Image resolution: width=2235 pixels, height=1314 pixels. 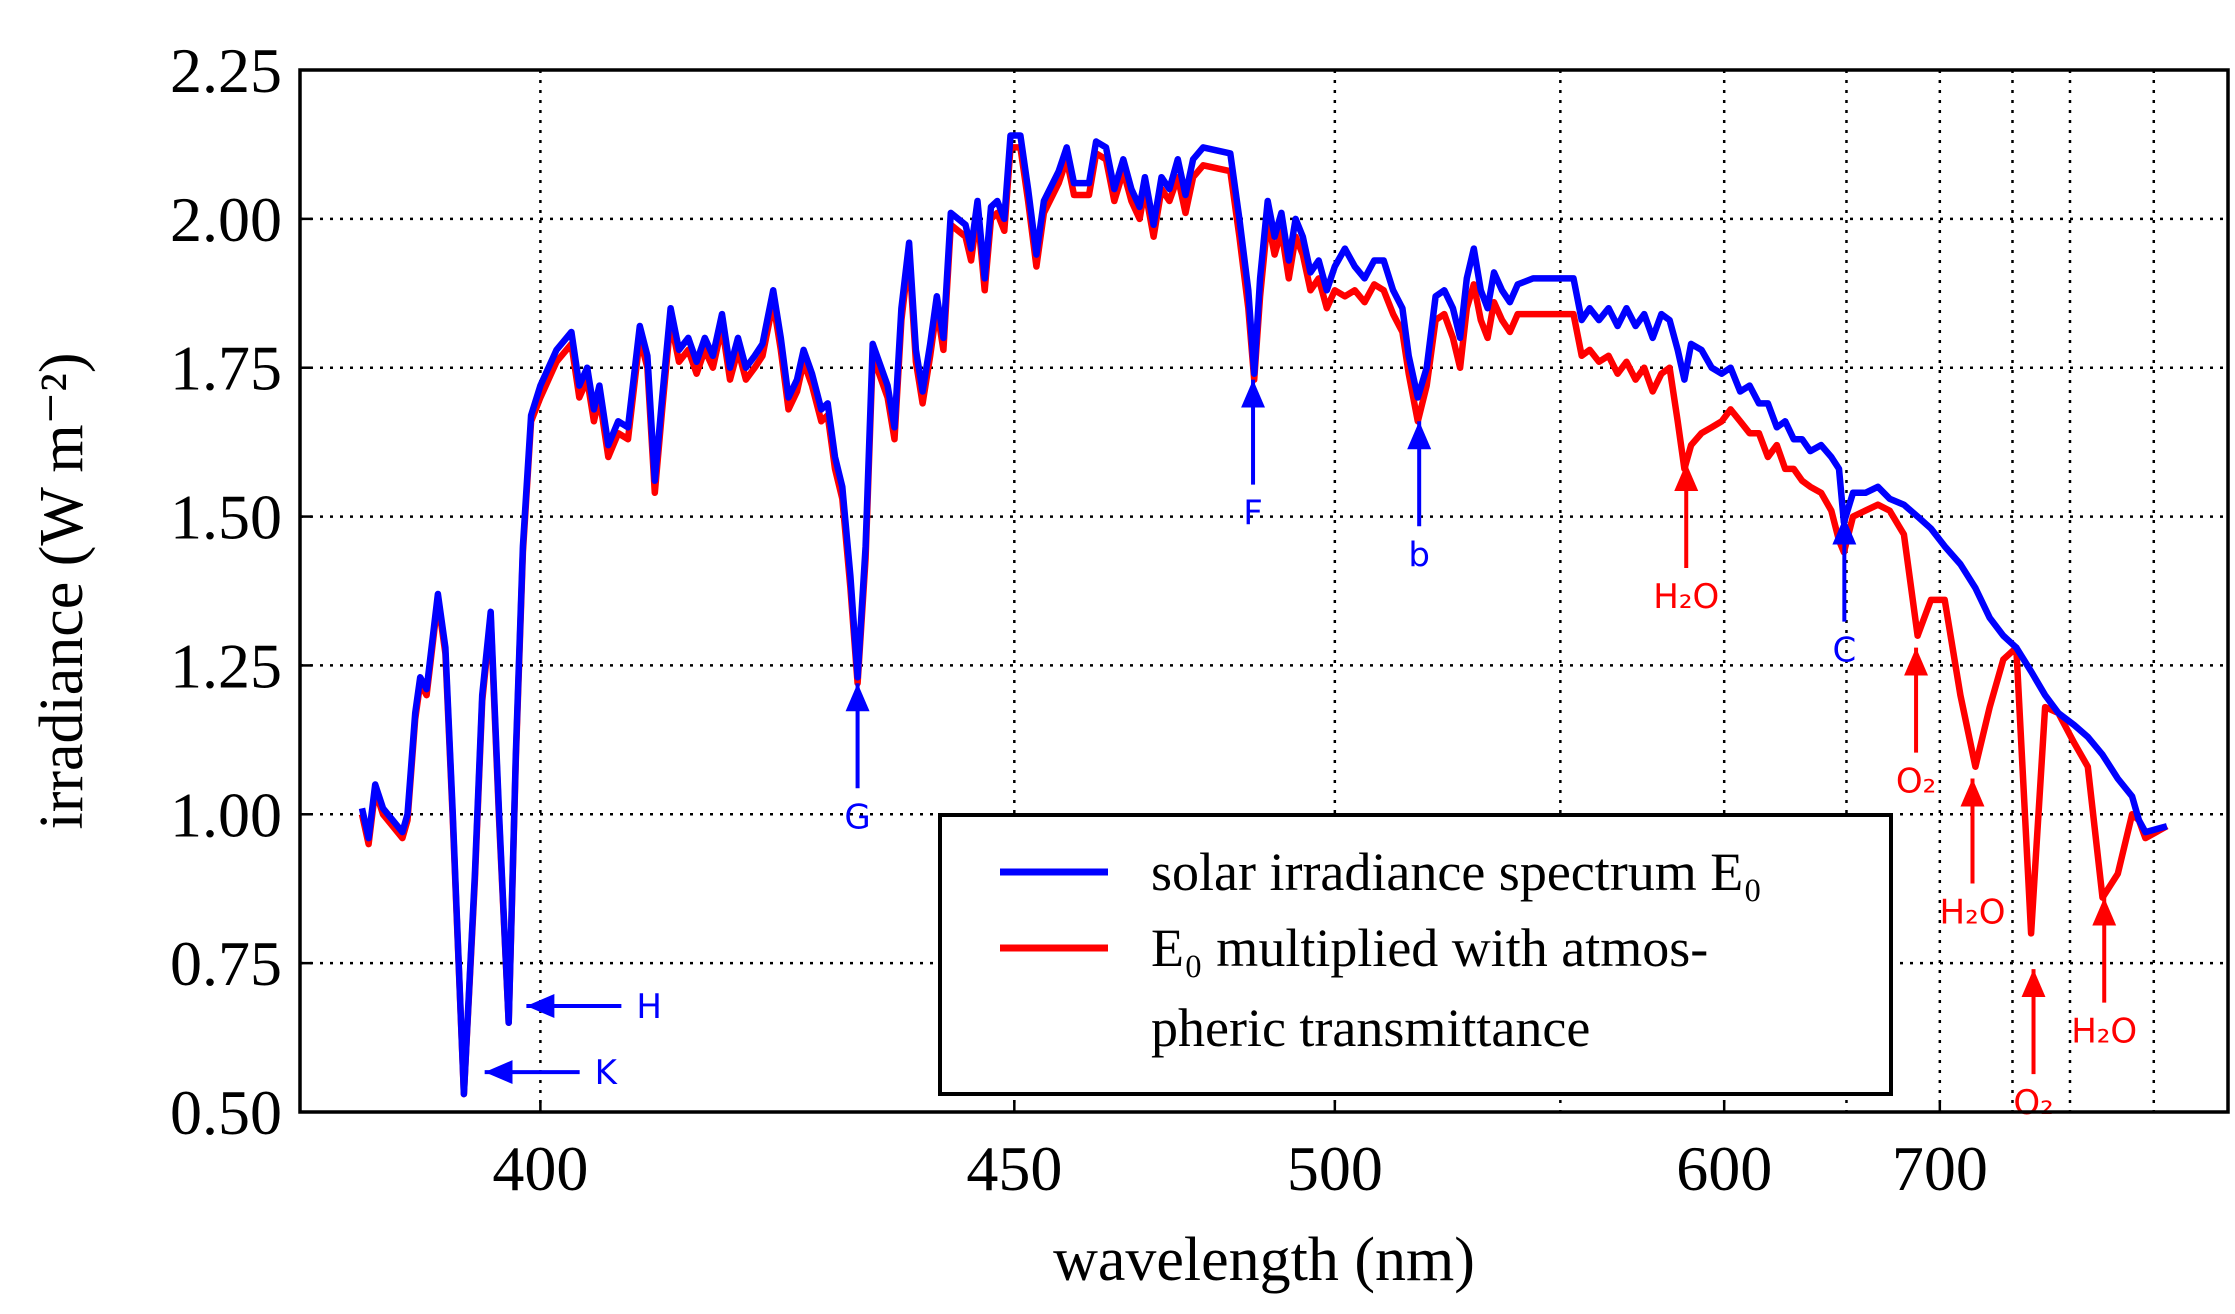 I want to click on x-tick-label: 400, so click(x=540, y=1168).